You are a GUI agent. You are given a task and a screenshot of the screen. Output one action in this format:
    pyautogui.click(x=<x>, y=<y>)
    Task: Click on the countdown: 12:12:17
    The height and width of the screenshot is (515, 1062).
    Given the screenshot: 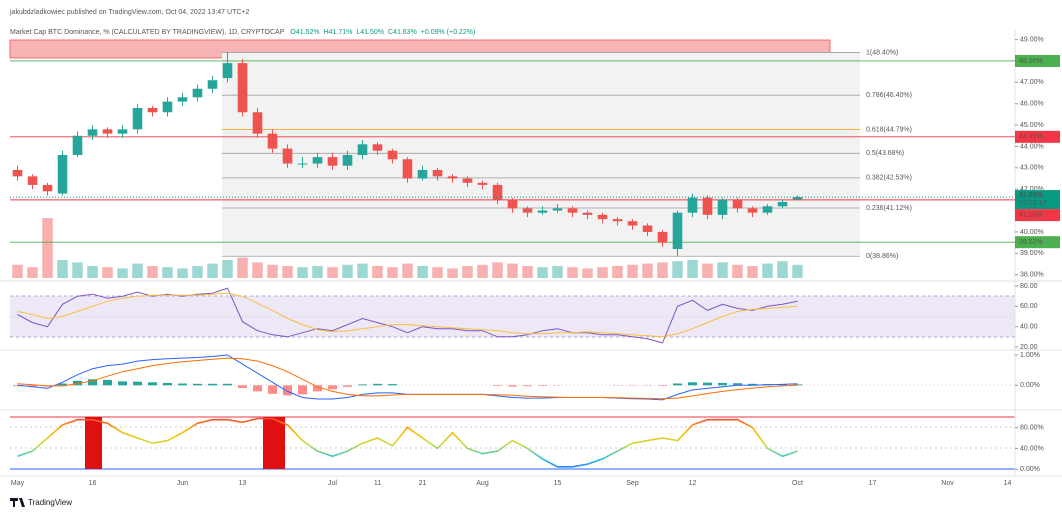 What is the action you would take?
    pyautogui.click(x=1032, y=203)
    